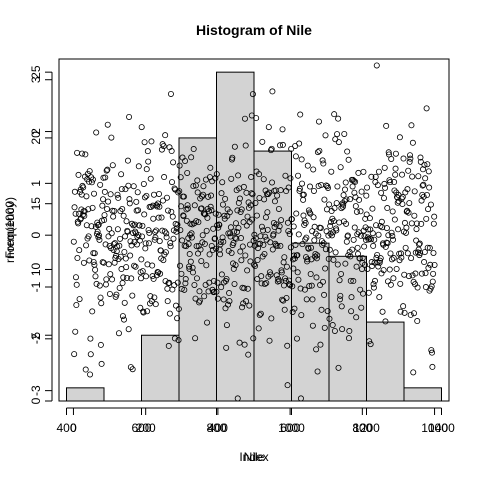 The image size is (480, 480). I want to click on x-tick-label-scatter: 200, so click(146, 428).